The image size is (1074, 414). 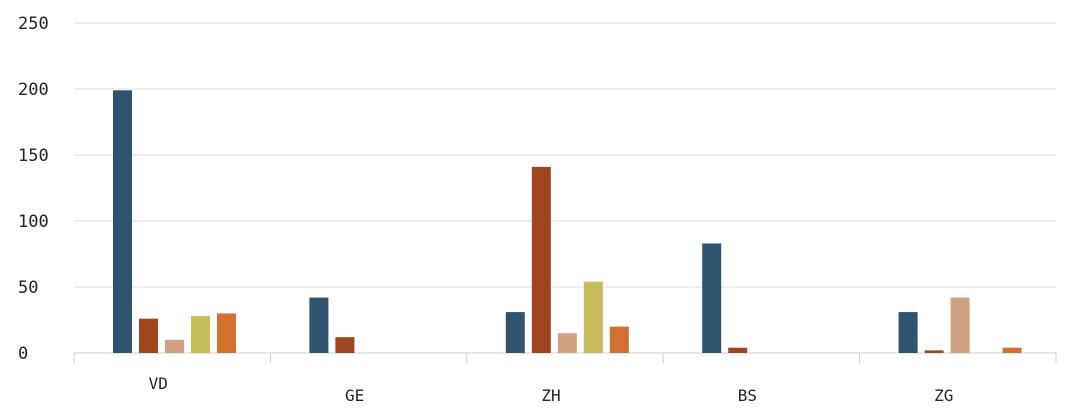 What do you see at coordinates (33, 24) in the screenshot?
I see `y-tick-label: 250` at bounding box center [33, 24].